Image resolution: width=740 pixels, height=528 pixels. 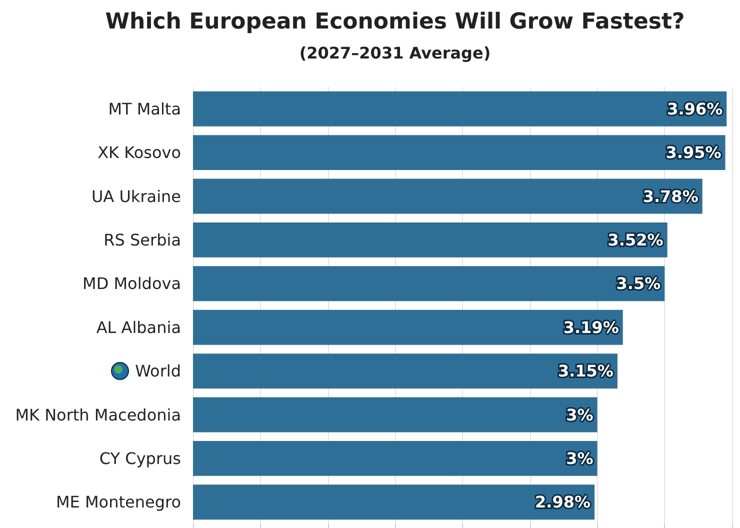 What do you see at coordinates (98, 414) in the screenshot?
I see `y-tick-label: MK North Macedonia` at bounding box center [98, 414].